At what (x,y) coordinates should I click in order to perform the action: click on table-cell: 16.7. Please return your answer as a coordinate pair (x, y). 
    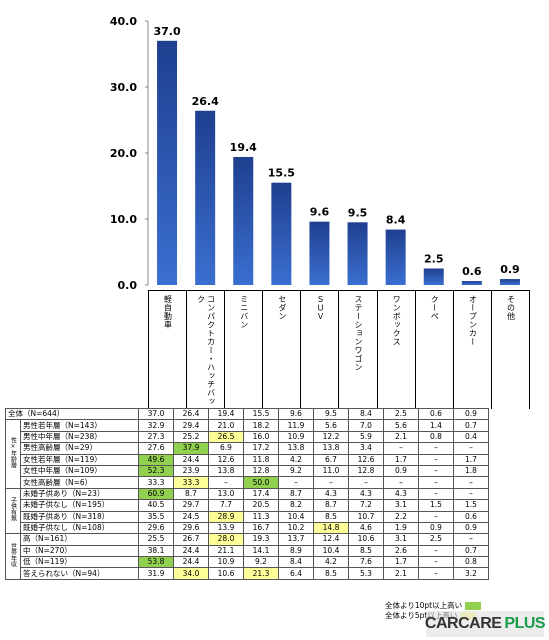
    Looking at the image, I should click on (261, 528).